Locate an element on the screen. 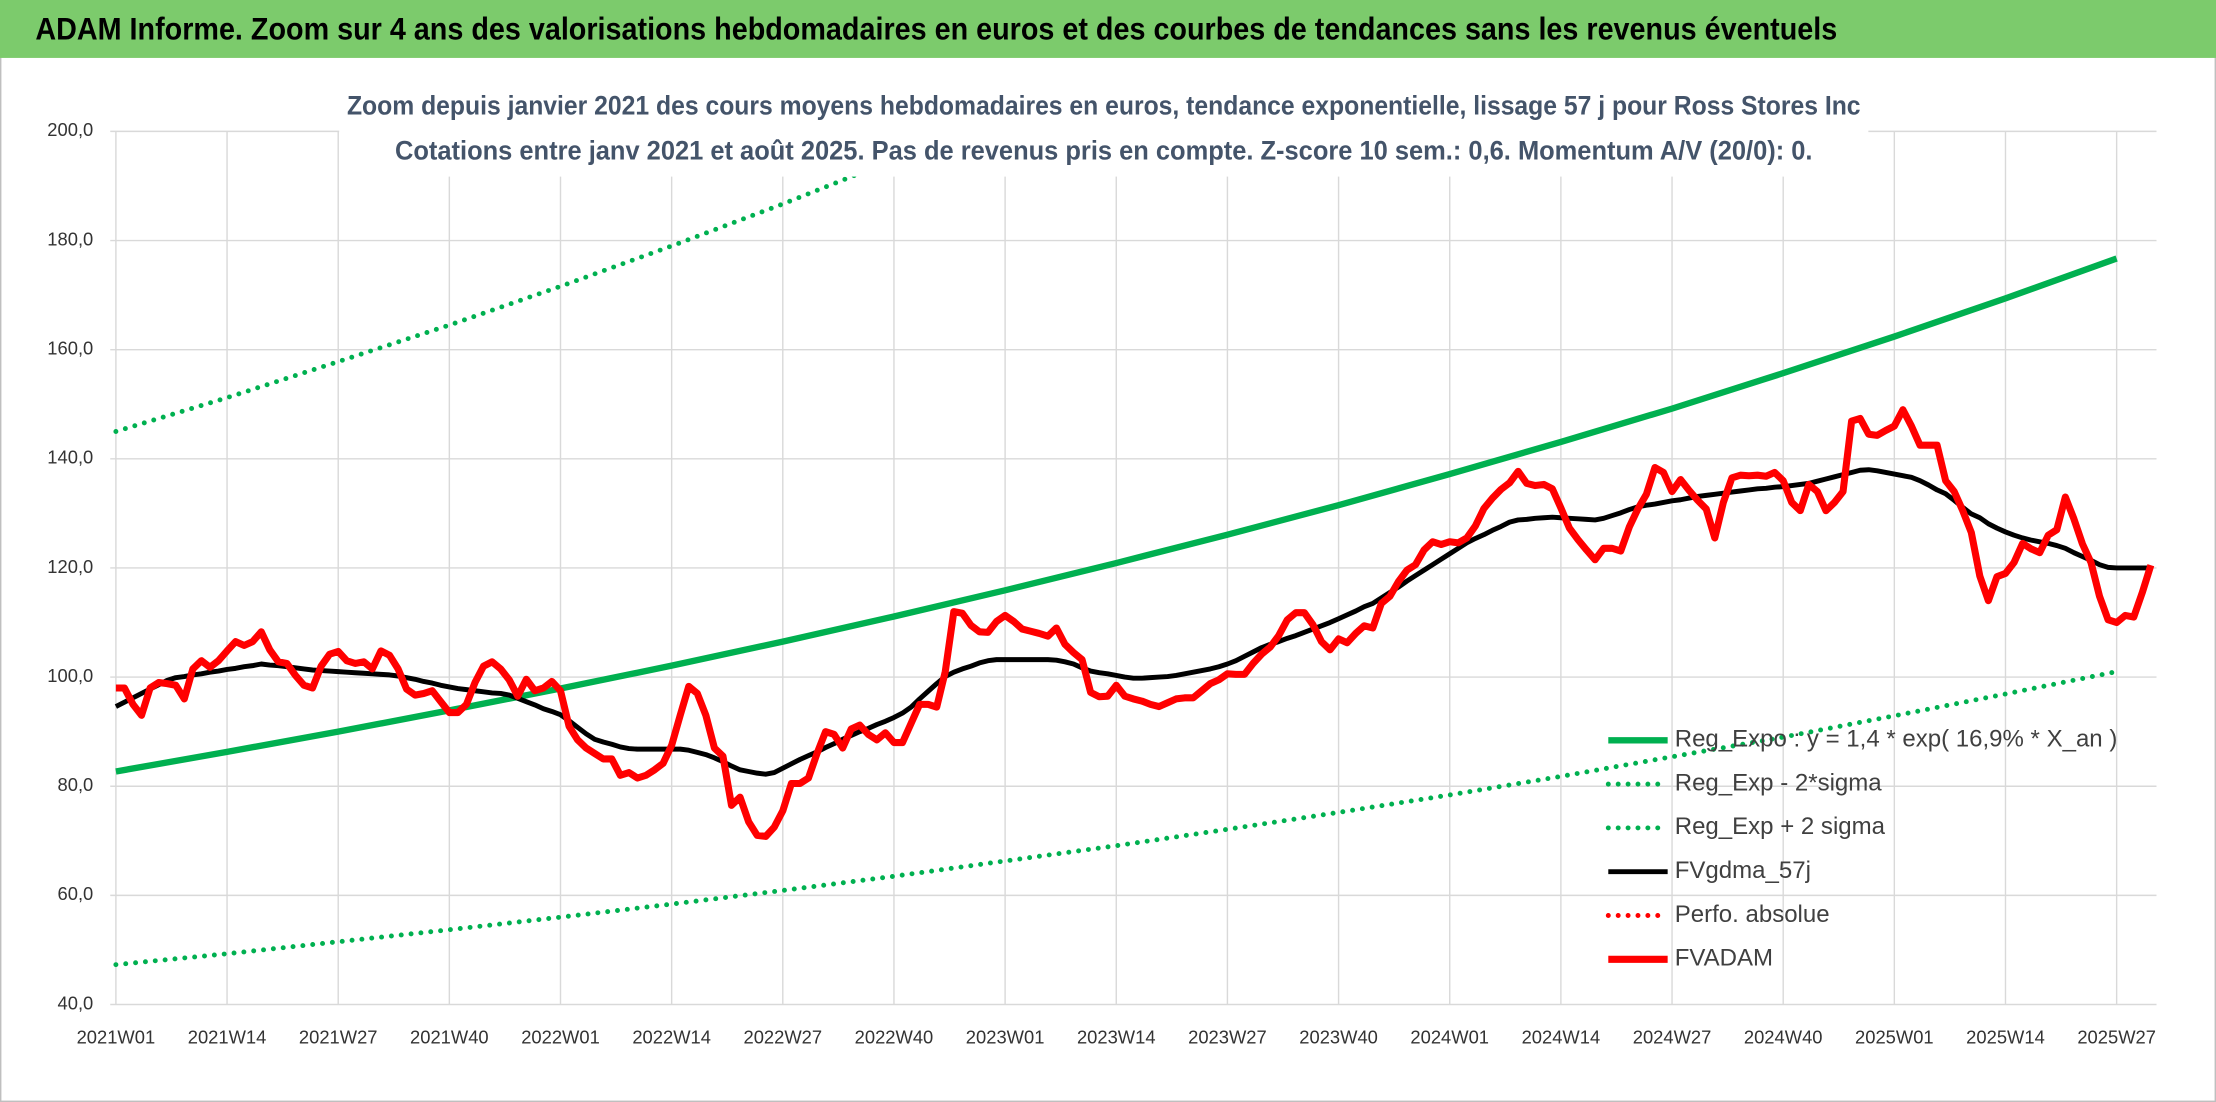  y-tick-label: 100,0 is located at coordinates (70, 675).